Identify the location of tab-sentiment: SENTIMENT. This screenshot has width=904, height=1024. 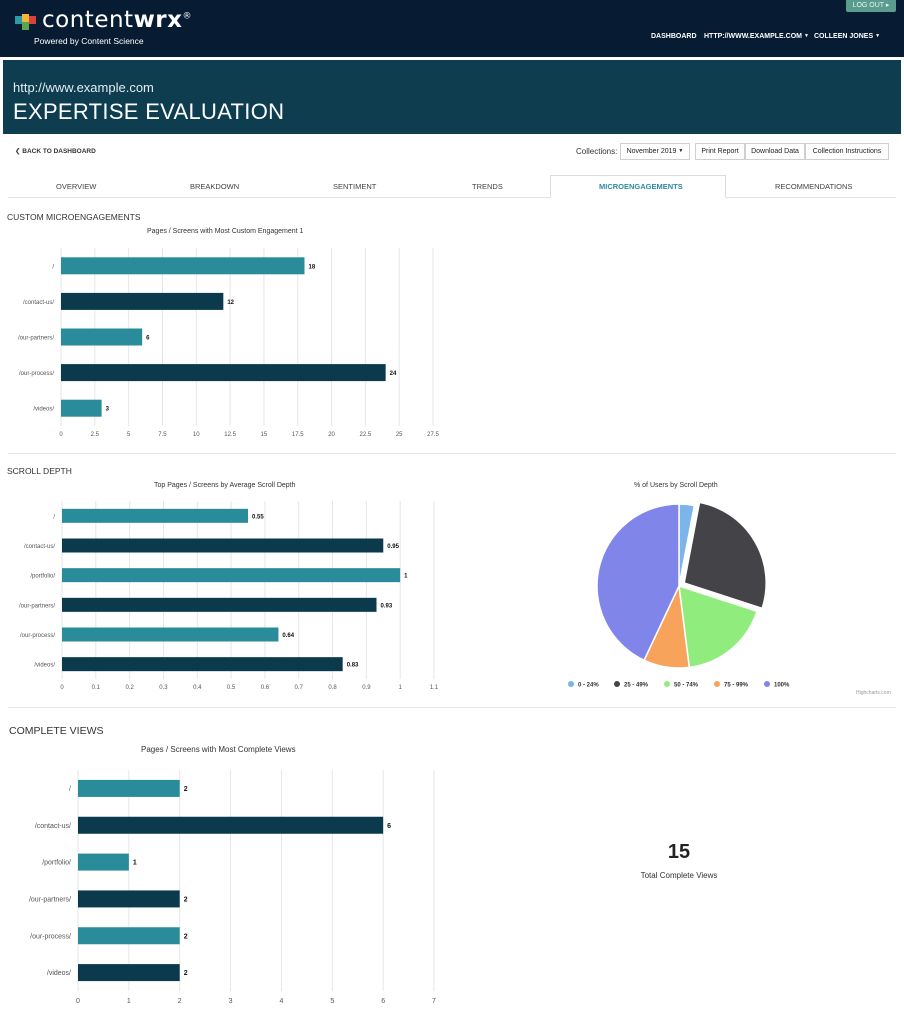
(355, 186).